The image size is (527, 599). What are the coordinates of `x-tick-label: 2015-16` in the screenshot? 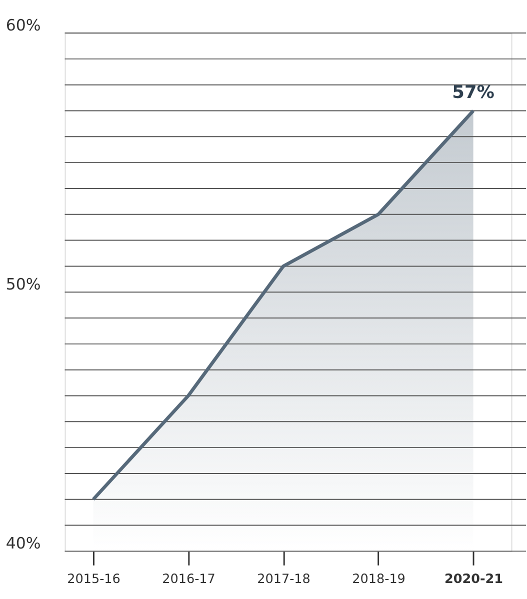 It's located at (93, 580).